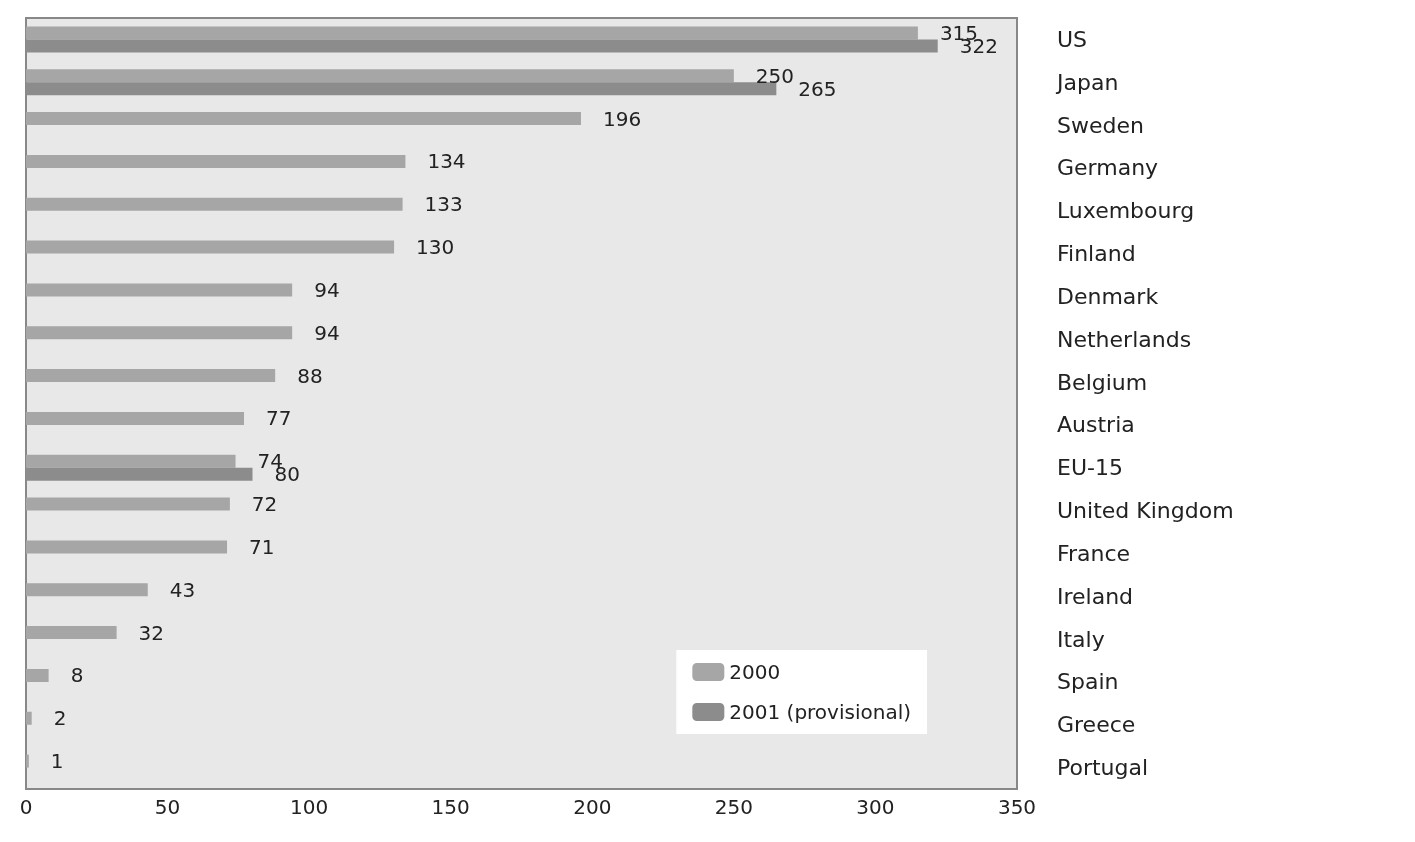 This screenshot has height=842, width=1415. What do you see at coordinates (1124, 339) in the screenshot?
I see `y-tick-label: Netherlands` at bounding box center [1124, 339].